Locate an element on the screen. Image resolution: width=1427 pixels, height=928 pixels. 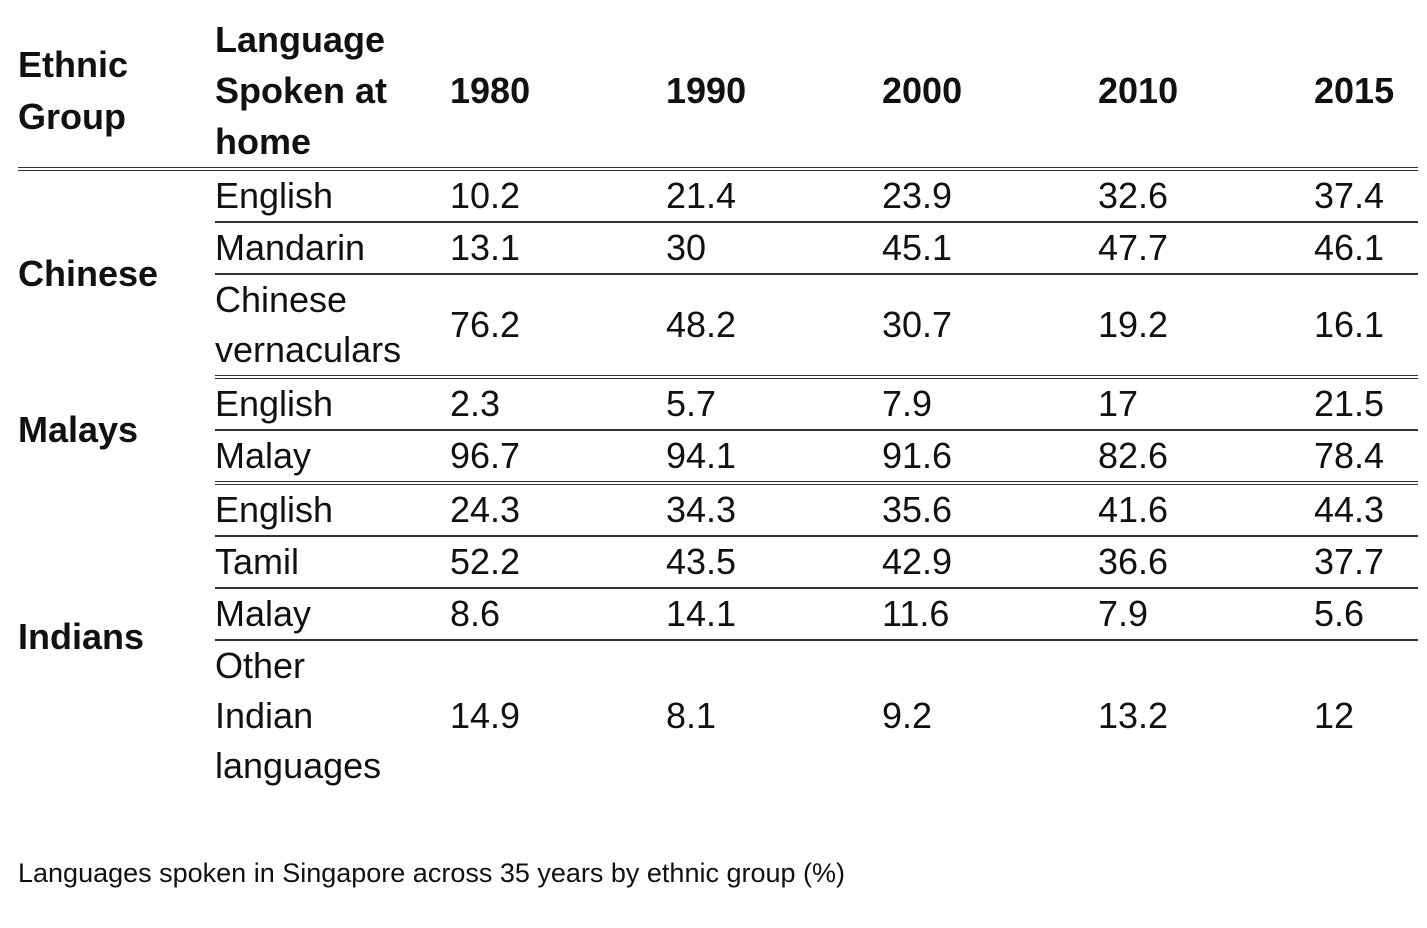
value-cell-1990: 48.2 is located at coordinates (774, 326).